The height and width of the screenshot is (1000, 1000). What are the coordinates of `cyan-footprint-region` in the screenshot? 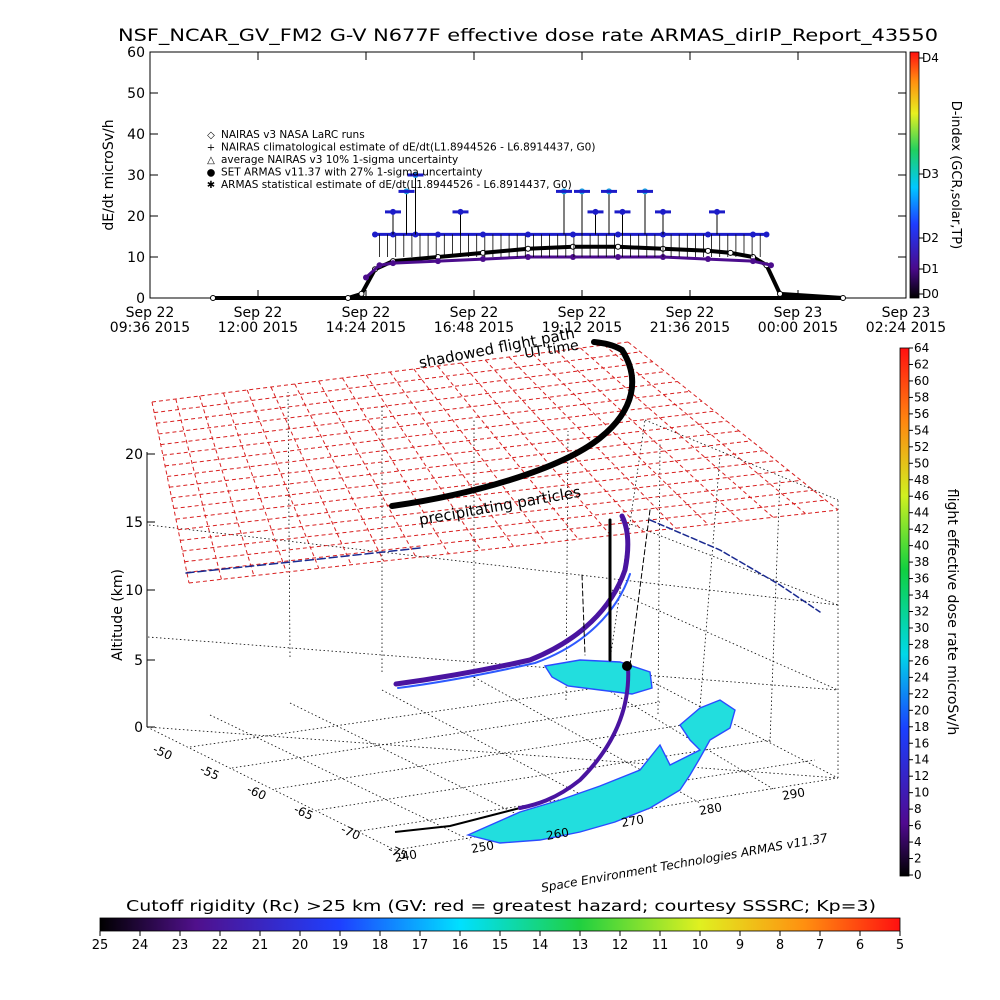 It's located at (600, 771).